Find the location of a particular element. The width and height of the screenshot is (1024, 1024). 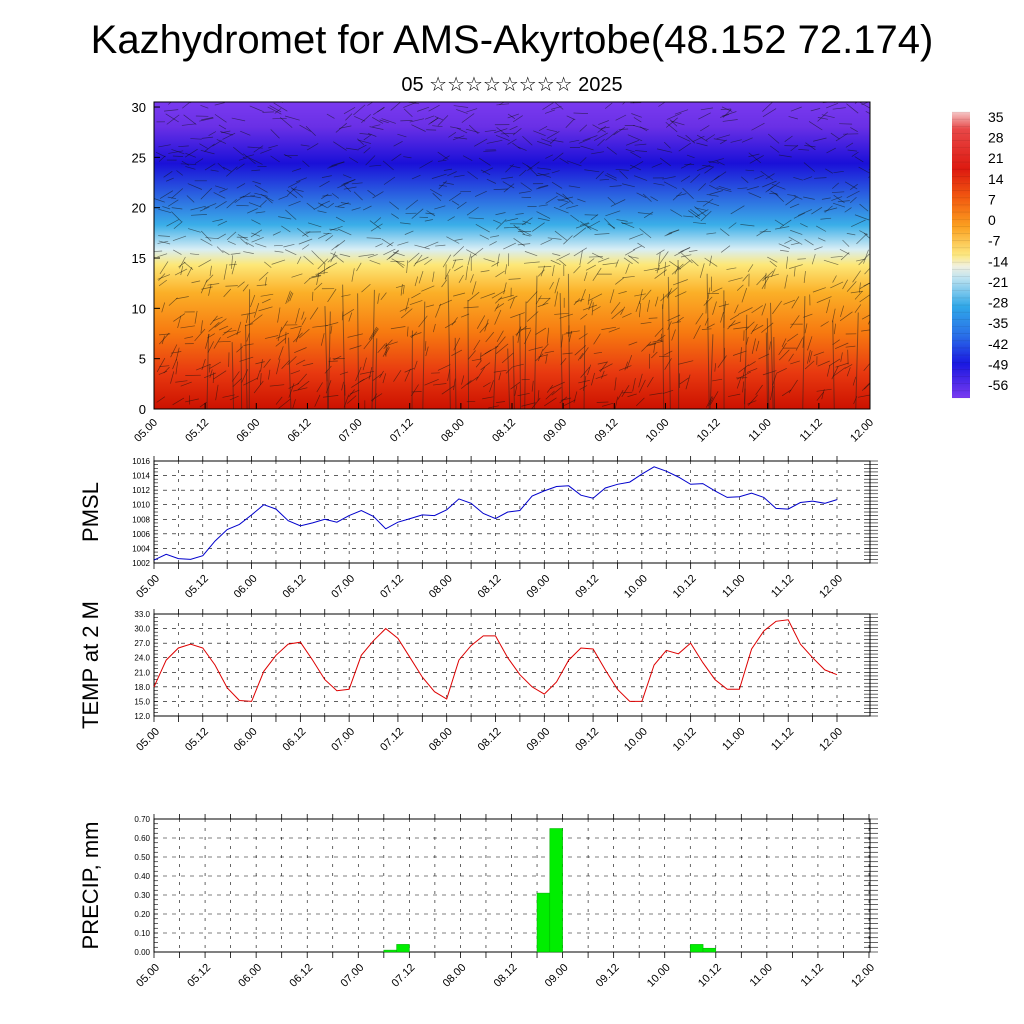

x-tick-label: 12.00 is located at coordinates (862, 431).